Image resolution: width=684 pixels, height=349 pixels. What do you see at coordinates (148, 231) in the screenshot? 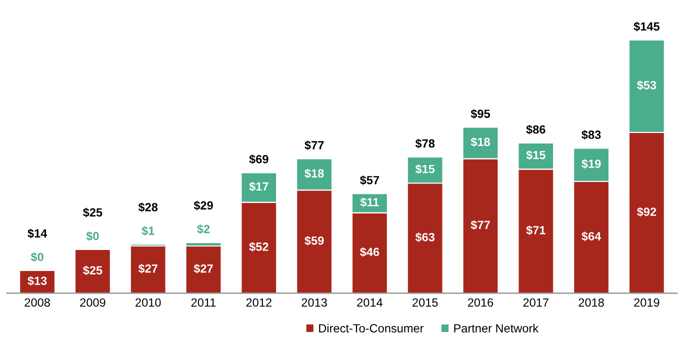
I see `data-label: $1` at bounding box center [148, 231].